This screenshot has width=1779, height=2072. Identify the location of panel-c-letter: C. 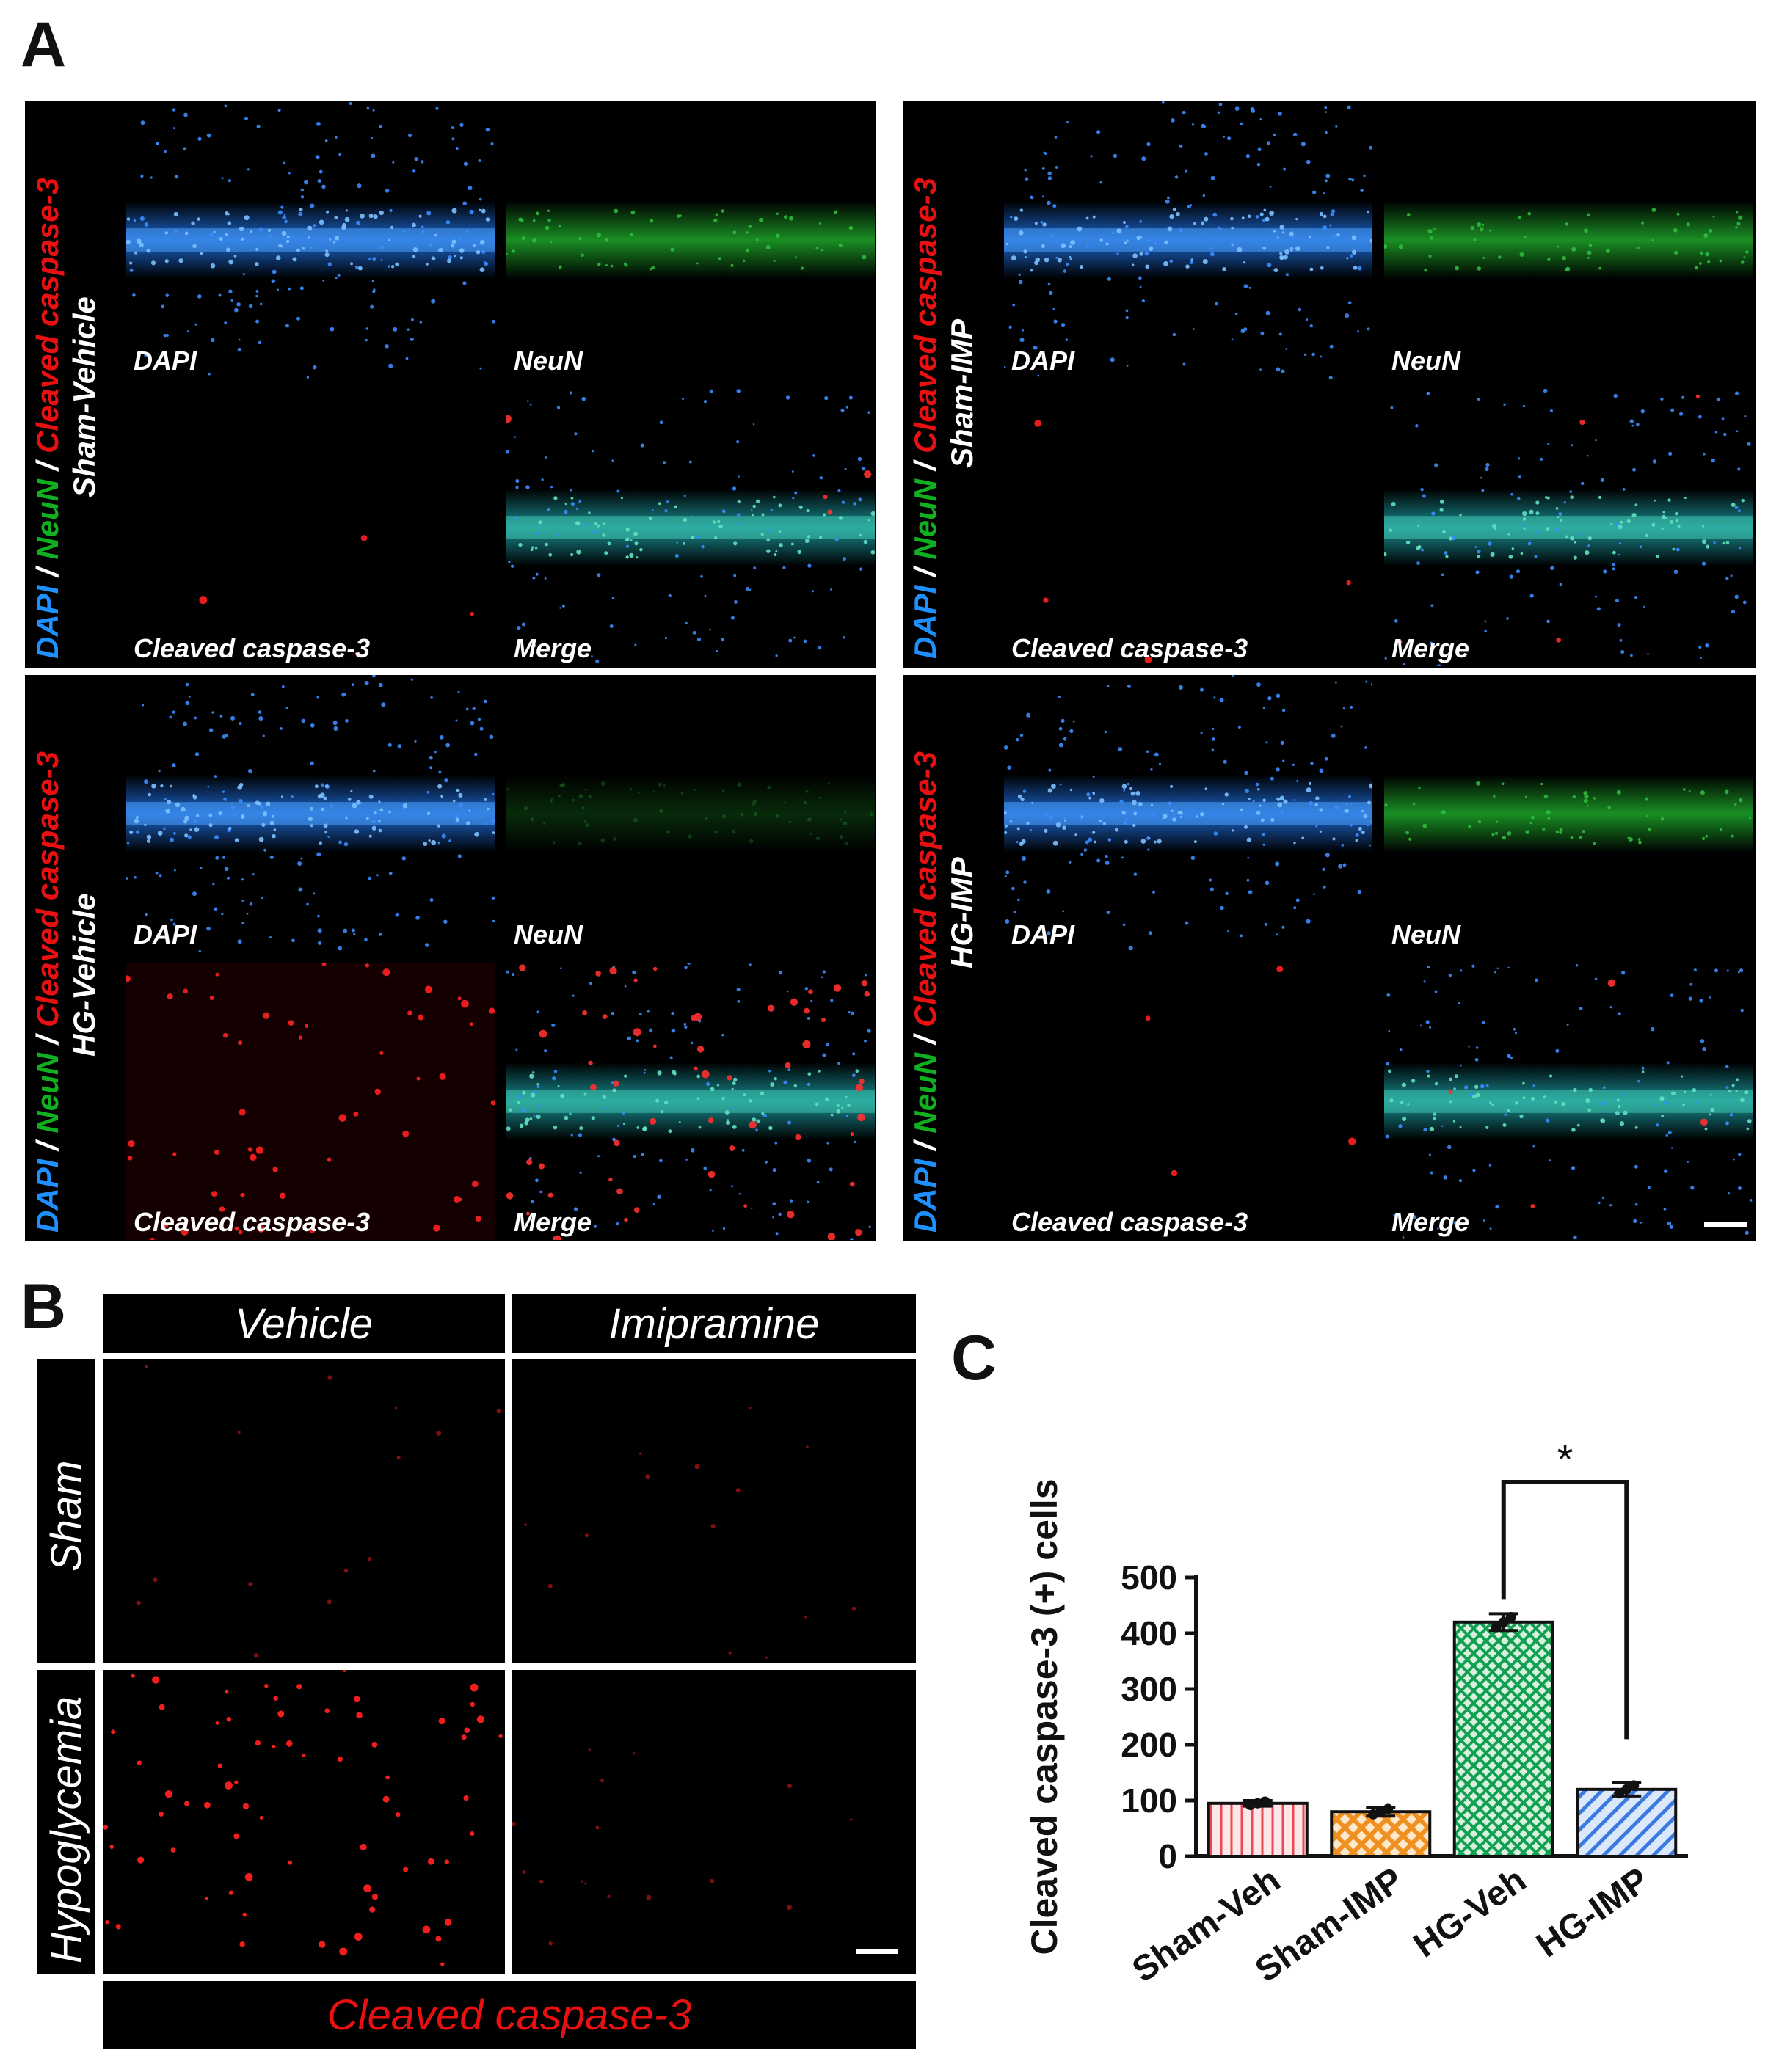
(974, 1358).